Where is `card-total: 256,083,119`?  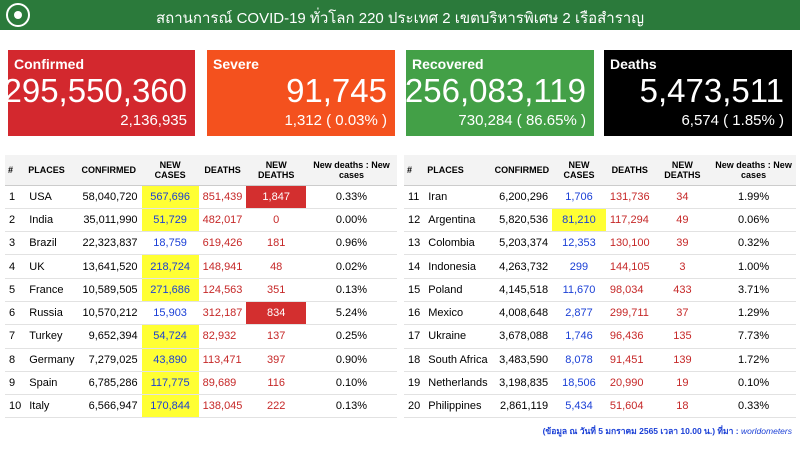
card-total: 256,083,119 is located at coordinates (495, 90).